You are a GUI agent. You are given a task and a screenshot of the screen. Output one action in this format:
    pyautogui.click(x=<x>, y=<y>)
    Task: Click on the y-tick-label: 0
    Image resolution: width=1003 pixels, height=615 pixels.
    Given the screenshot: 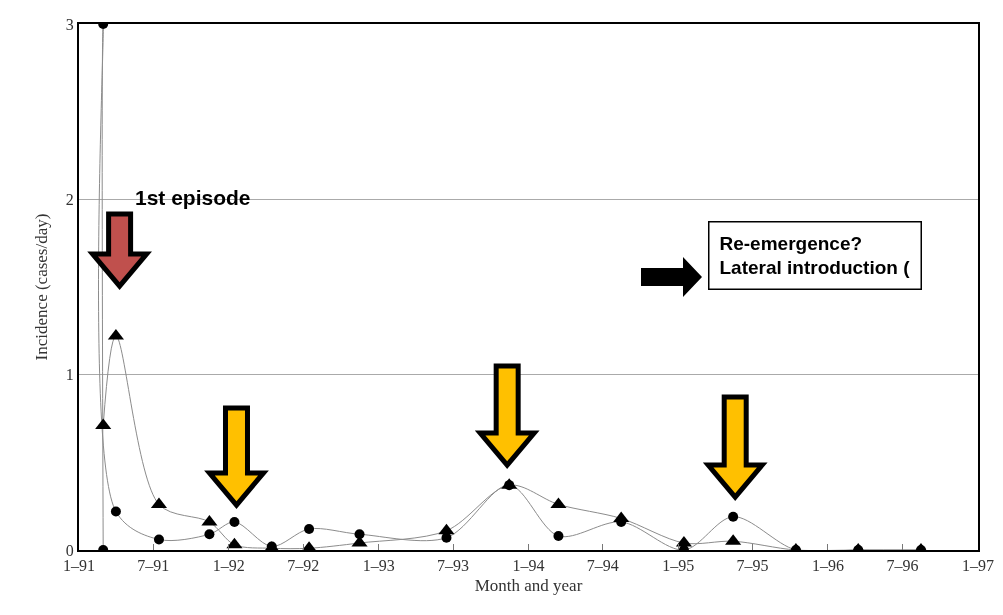 What is the action you would take?
    pyautogui.click(x=69, y=550)
    